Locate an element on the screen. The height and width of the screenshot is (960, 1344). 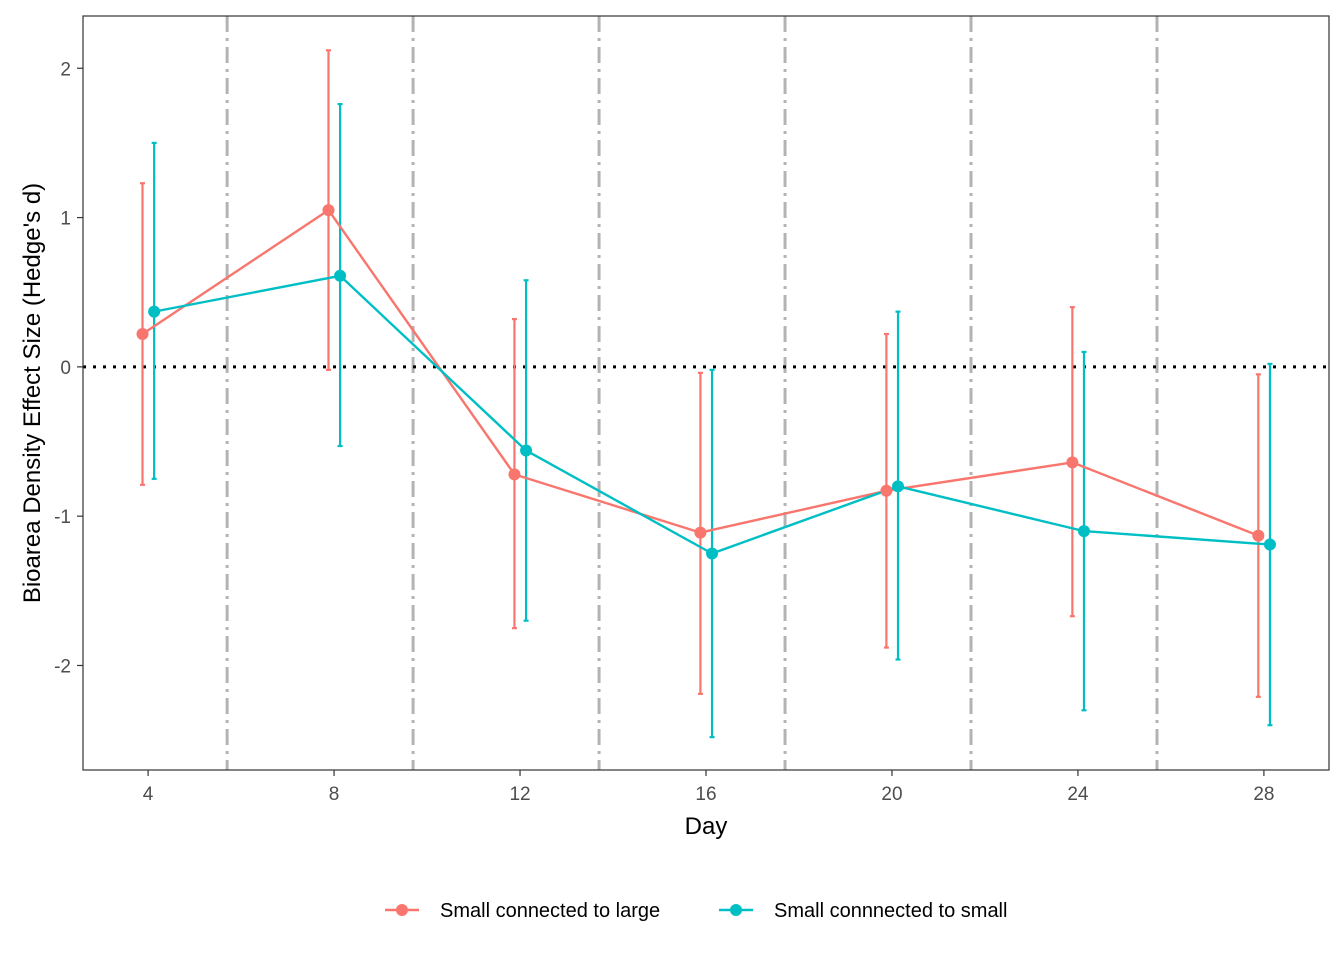
legend-label: Small connnected to small is located at coordinates (890, 911).